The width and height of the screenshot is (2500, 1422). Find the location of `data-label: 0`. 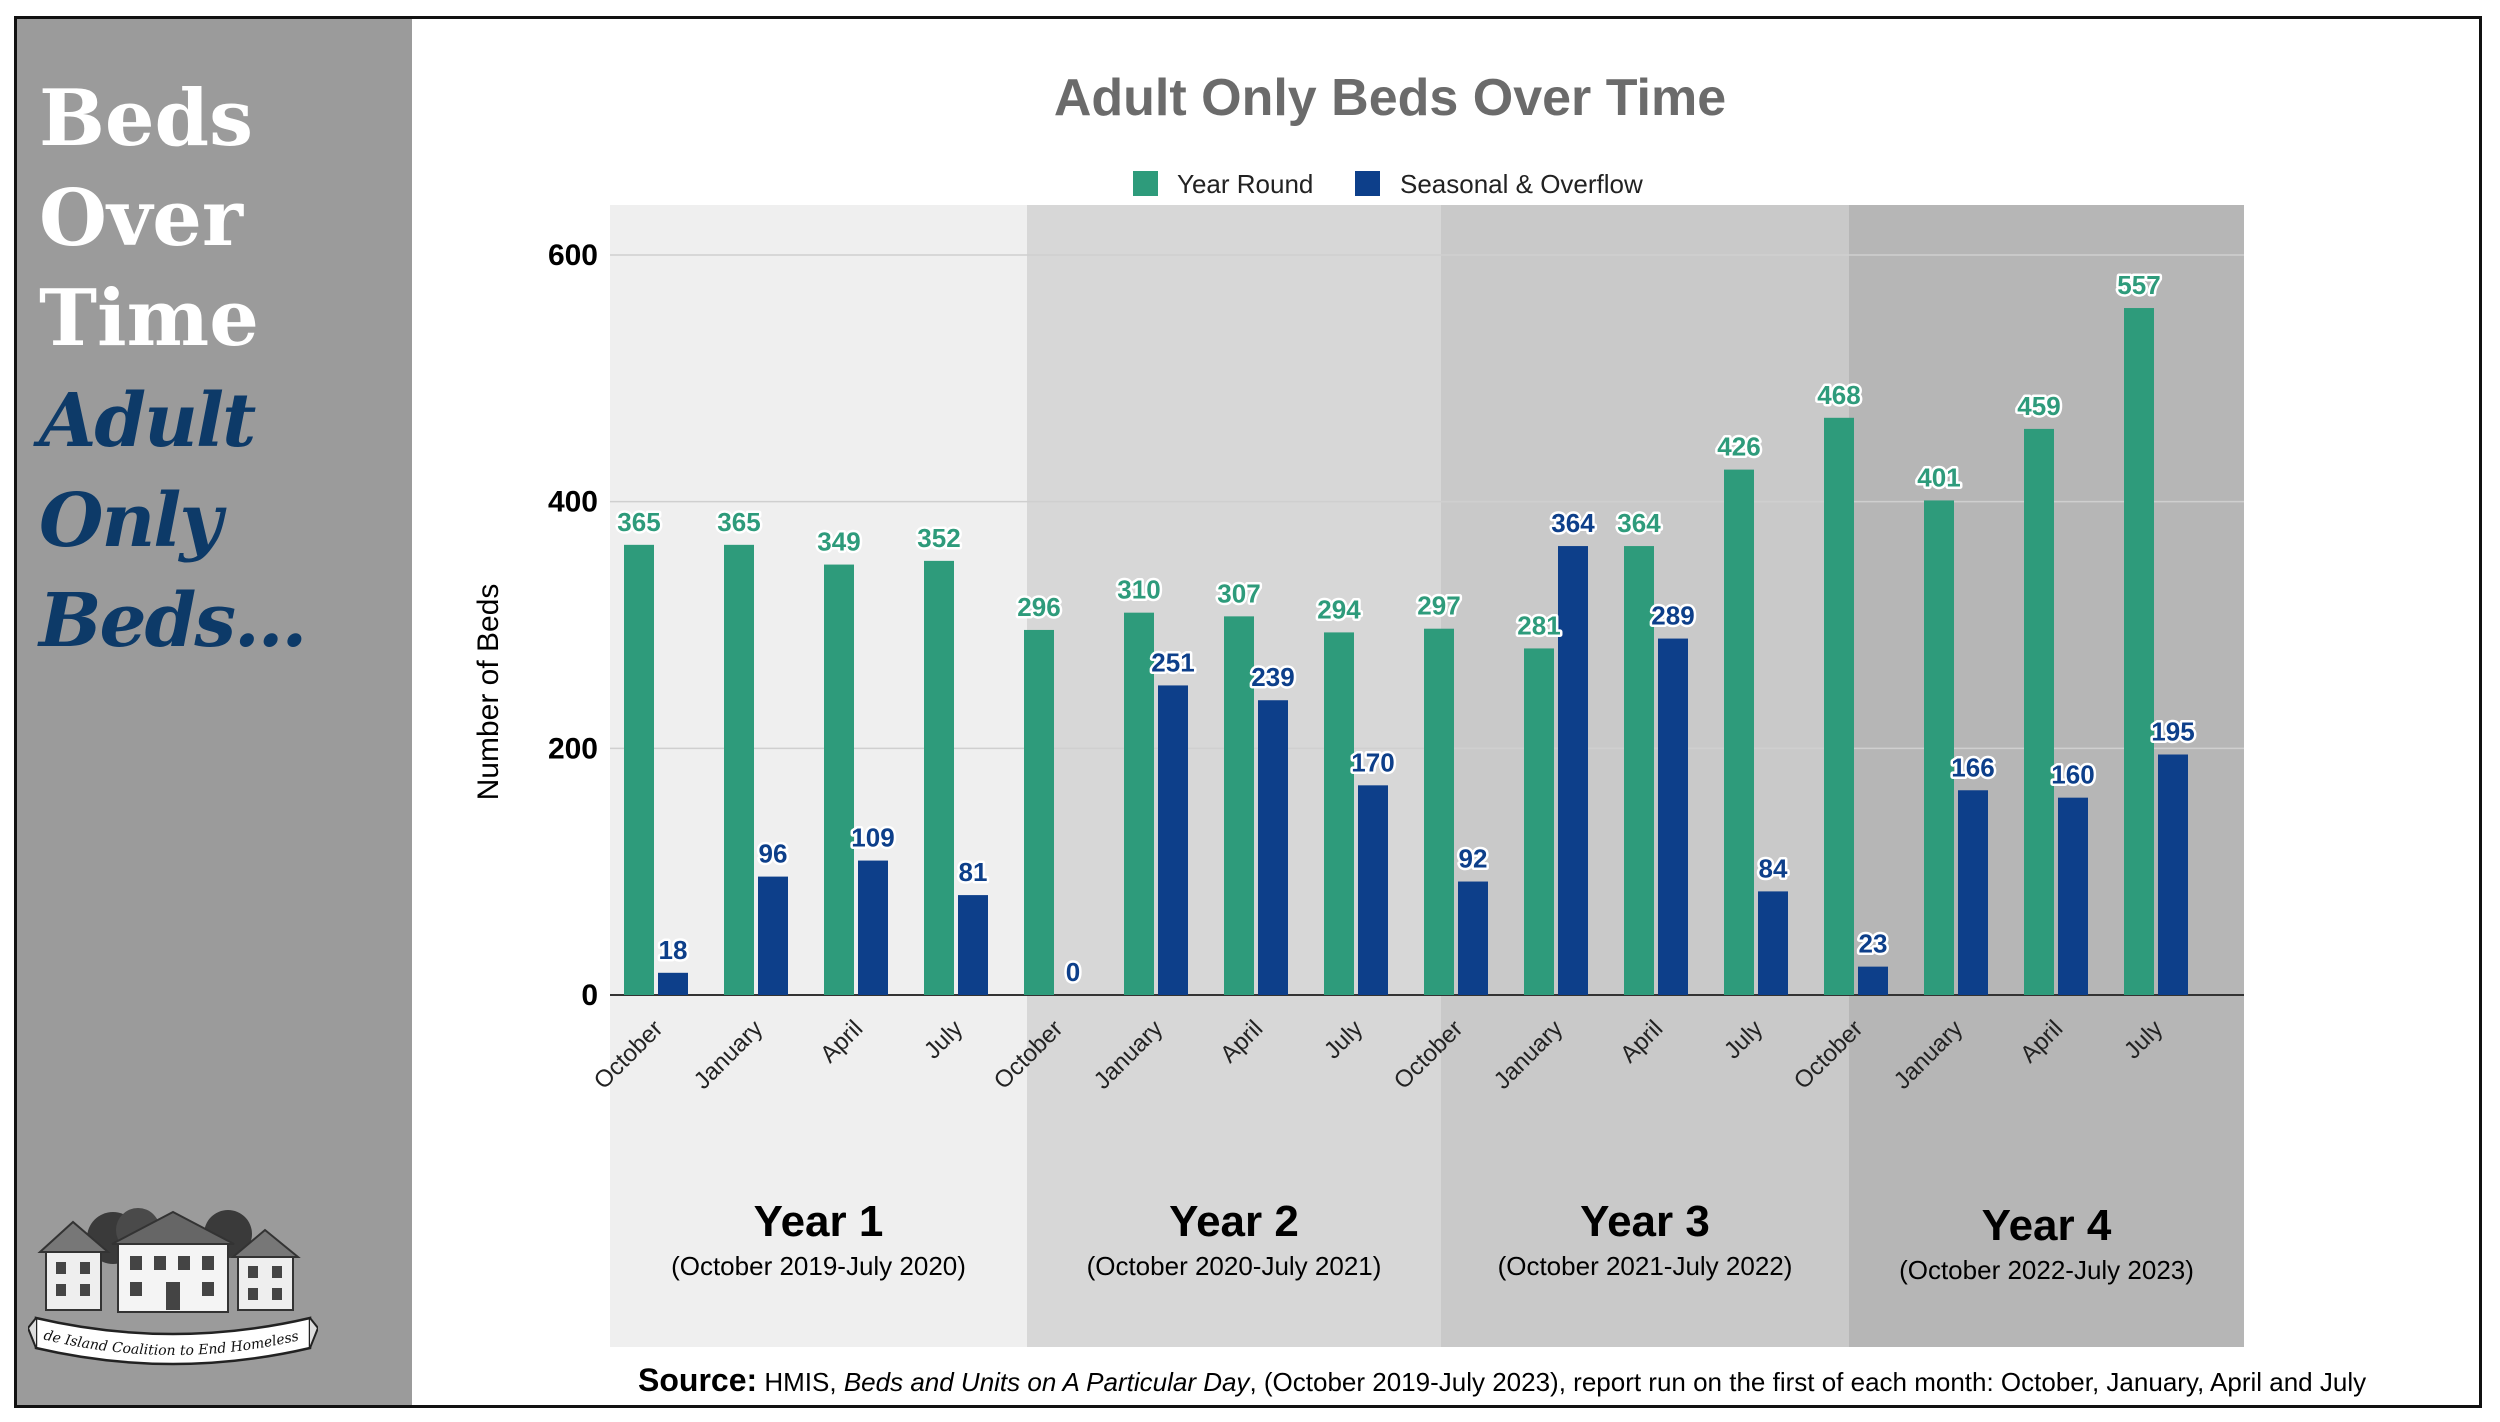

data-label: 0 is located at coordinates (1073, 972).